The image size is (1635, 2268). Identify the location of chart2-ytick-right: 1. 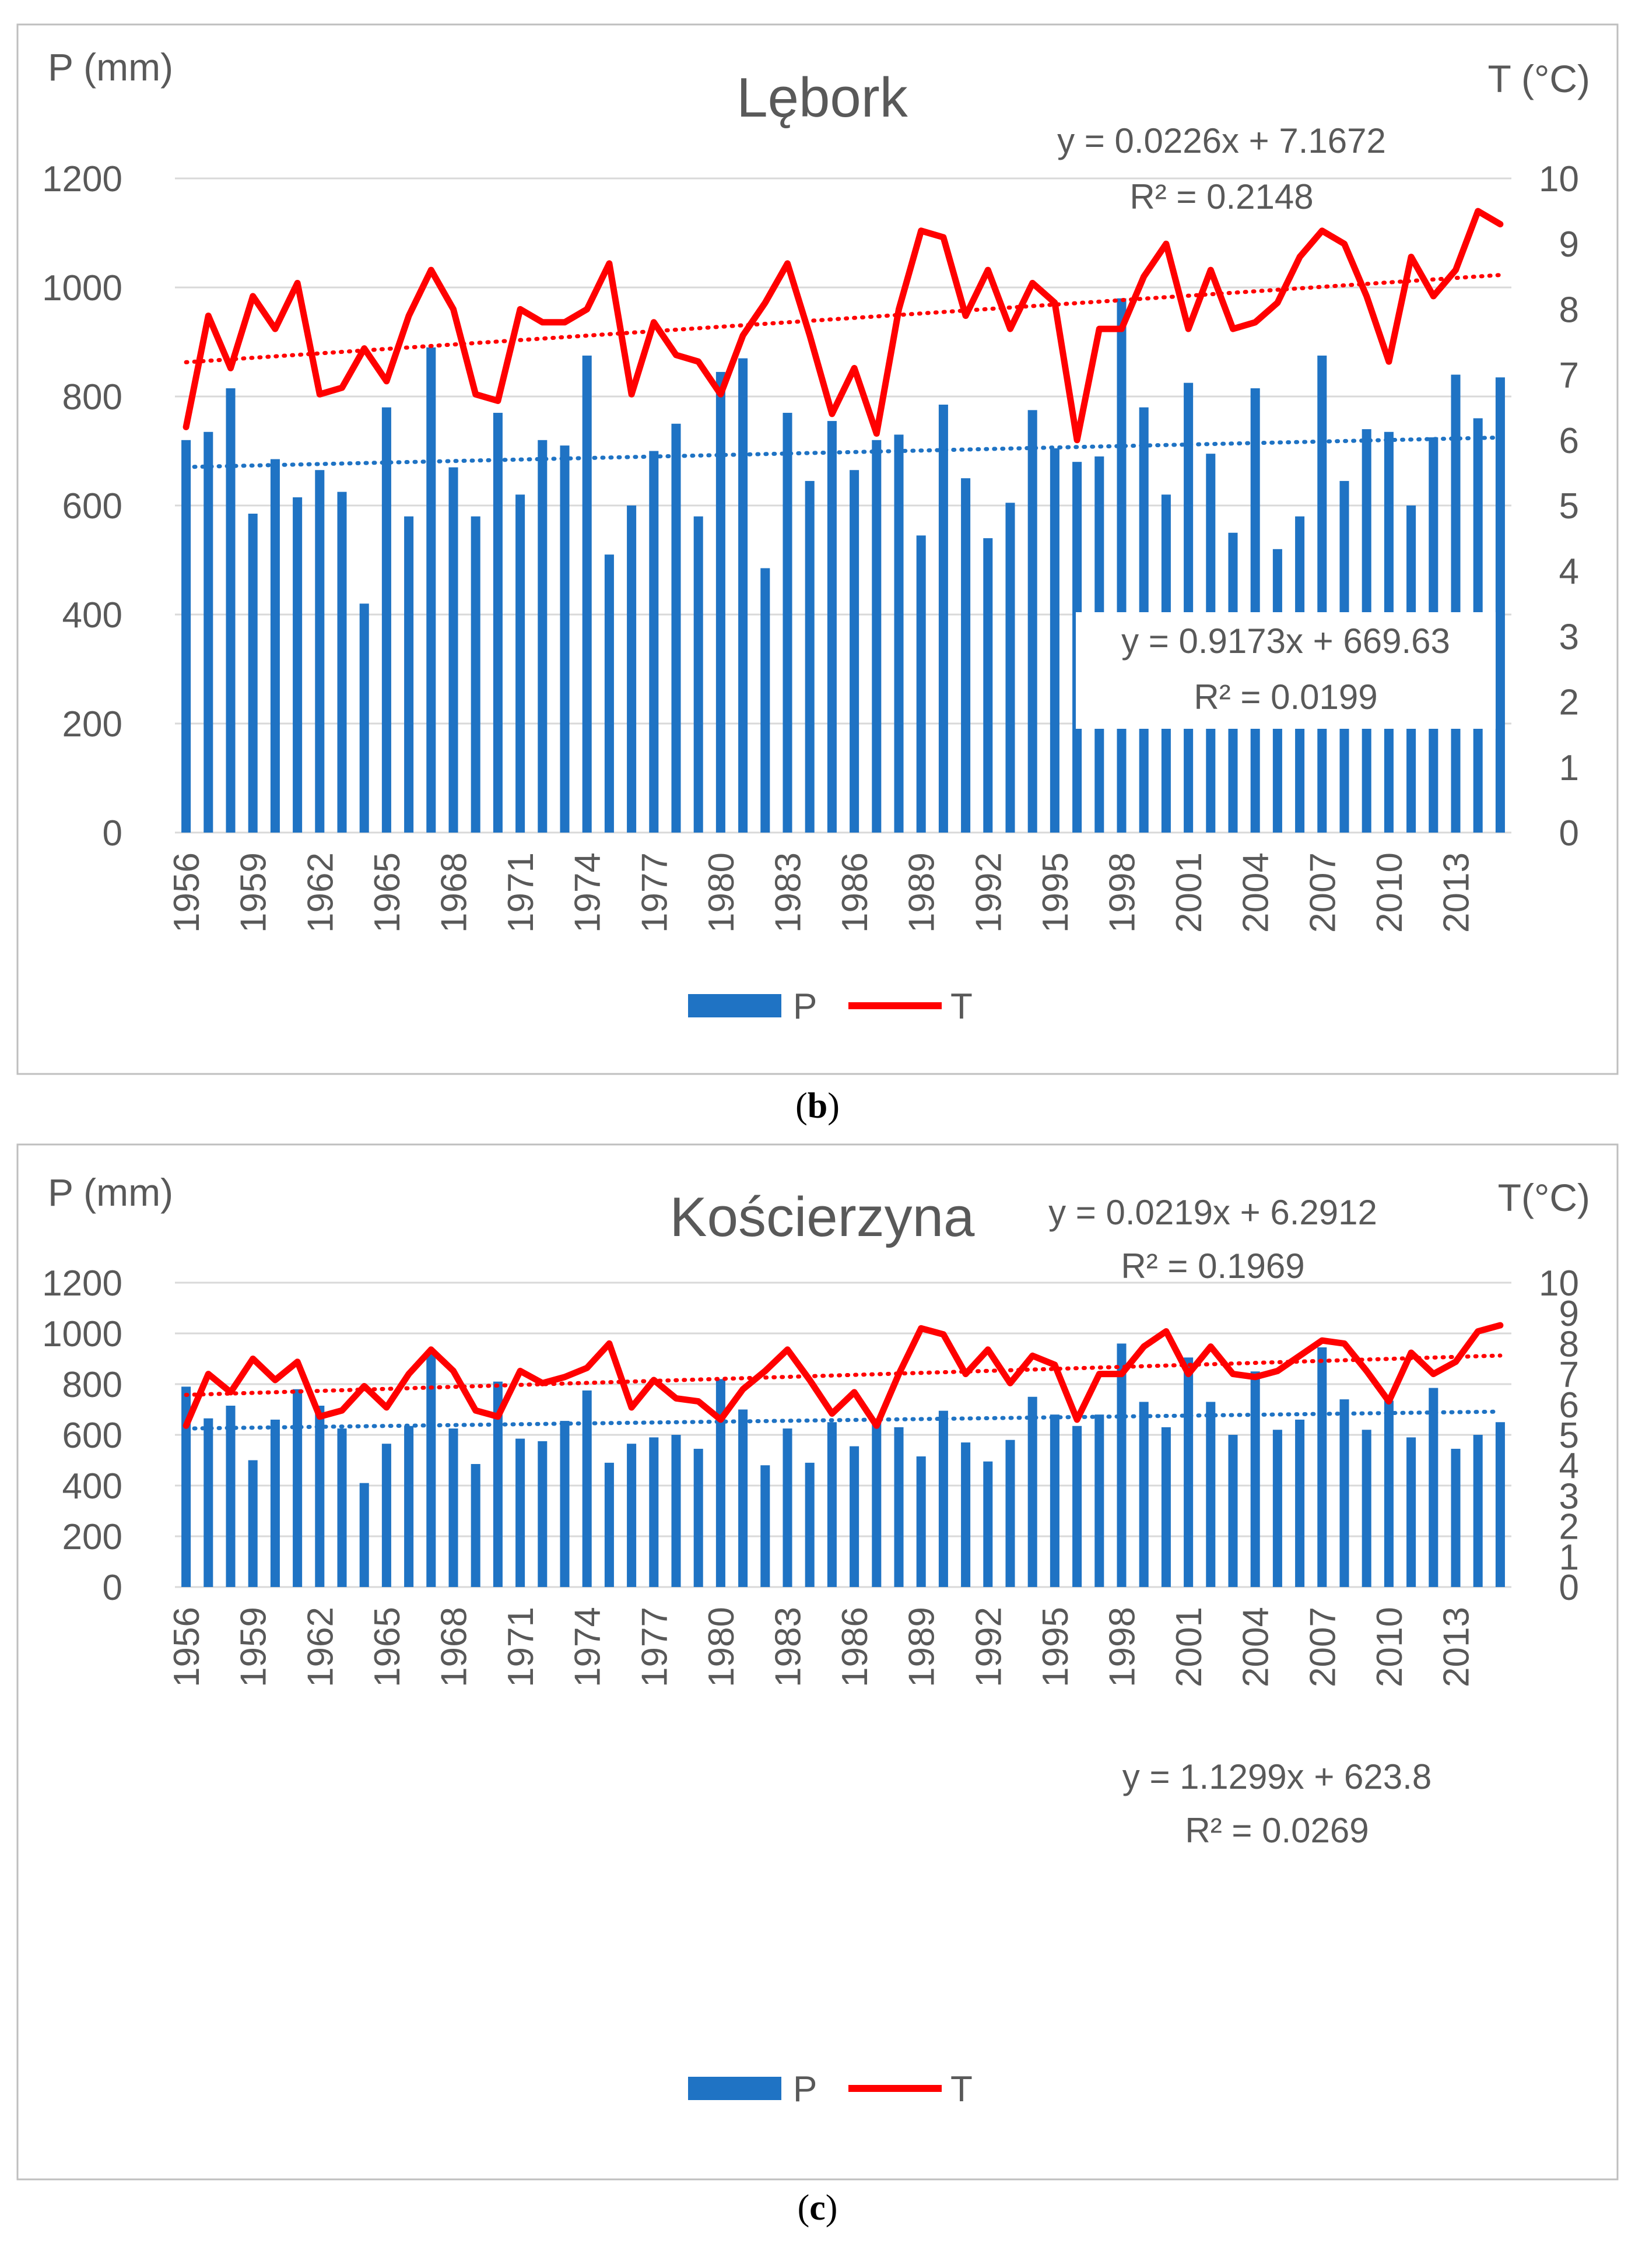
(1569, 1557).